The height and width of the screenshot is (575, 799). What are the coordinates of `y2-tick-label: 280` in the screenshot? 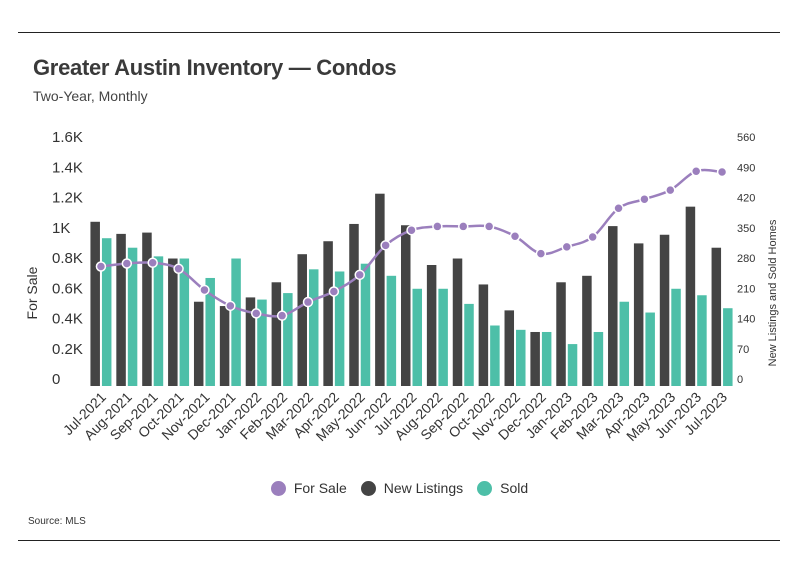 It's located at (746, 259).